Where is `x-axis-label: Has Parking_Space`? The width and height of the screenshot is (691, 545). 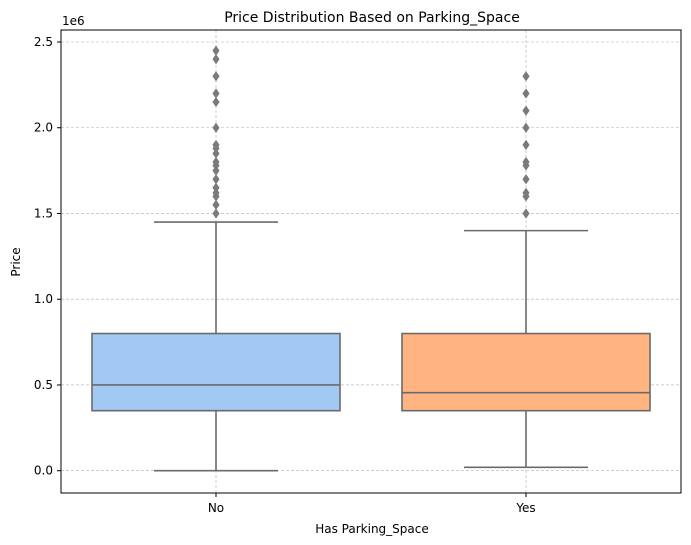
x-axis-label: Has Parking_Space is located at coordinates (372, 529).